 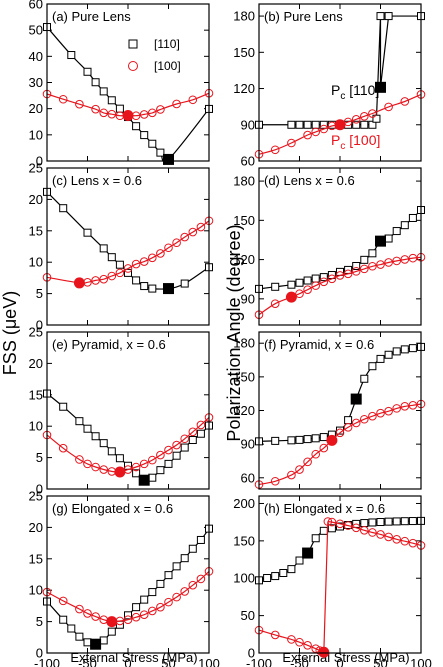 I want to click on y-tick-label: 40, so click(x=36, y=56).